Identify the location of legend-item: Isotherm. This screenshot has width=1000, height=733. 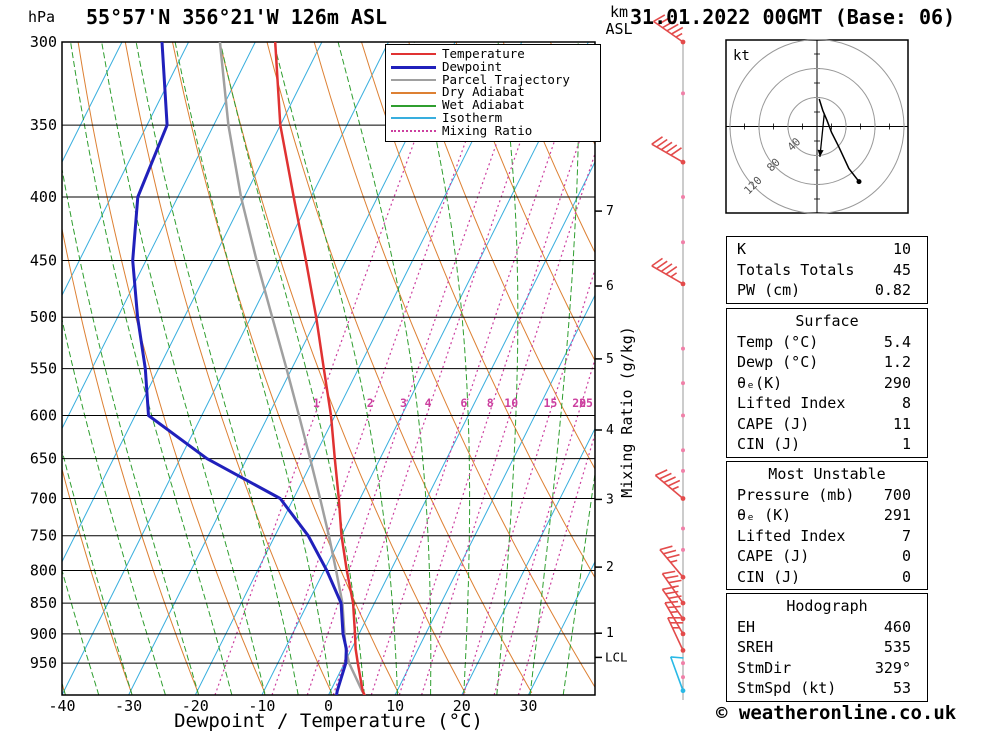
(494, 118).